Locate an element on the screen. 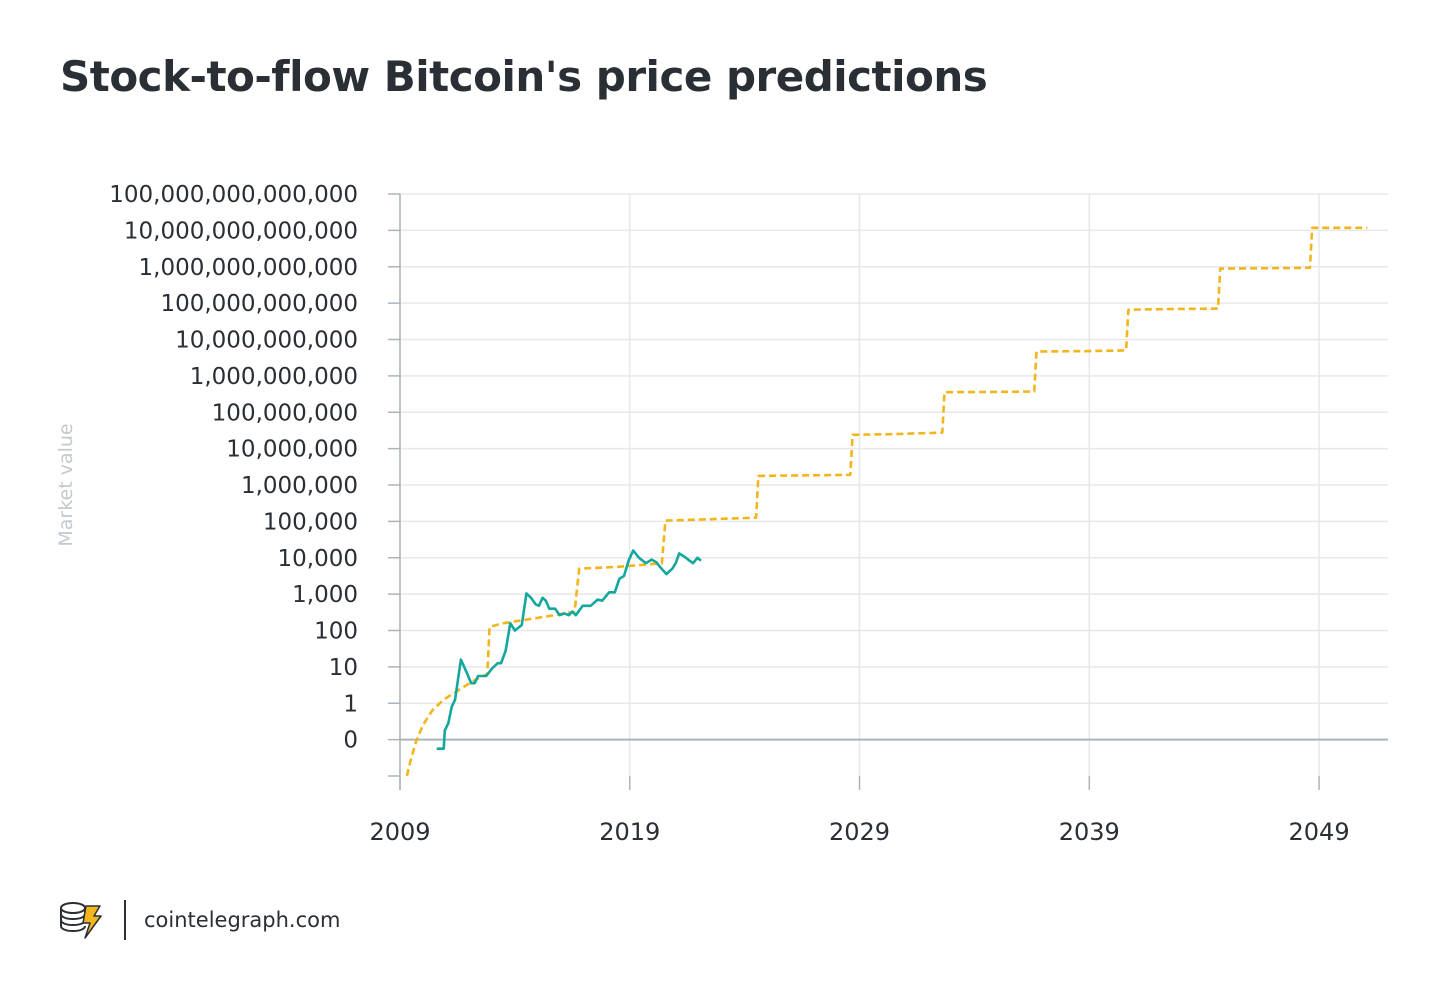 This screenshot has height=1001, width=1450. y-tick-label: 10,000 is located at coordinates (318, 559).